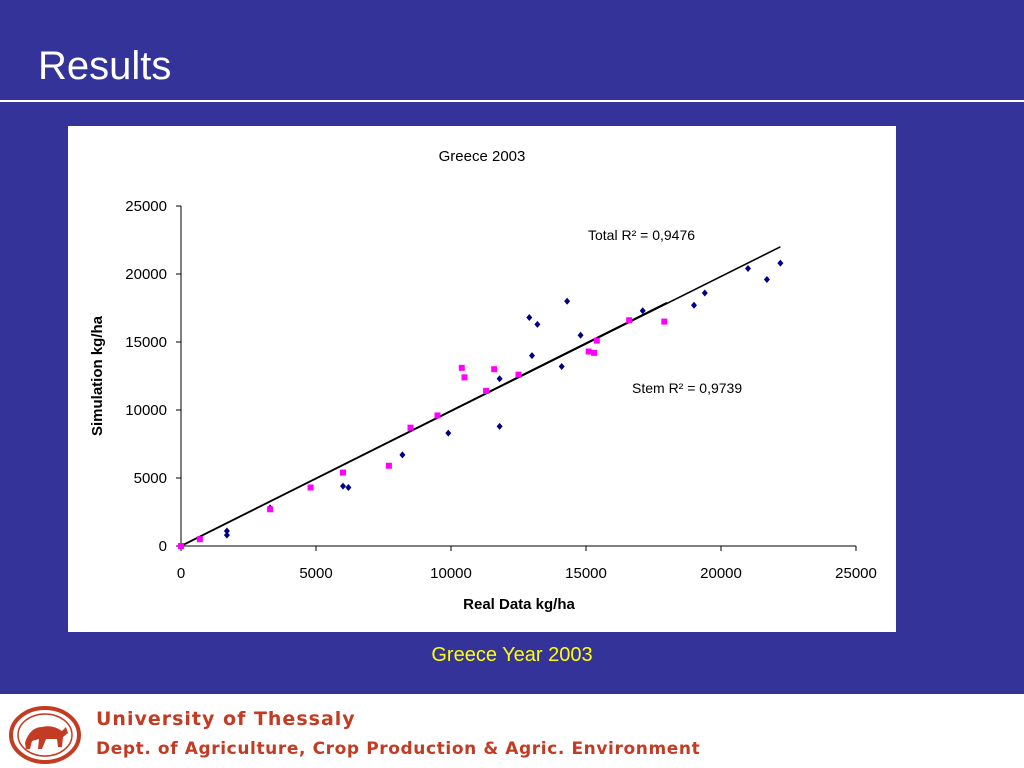 This screenshot has height=768, width=1024. I want to click on y-tick-label: 25000, so click(146, 206).